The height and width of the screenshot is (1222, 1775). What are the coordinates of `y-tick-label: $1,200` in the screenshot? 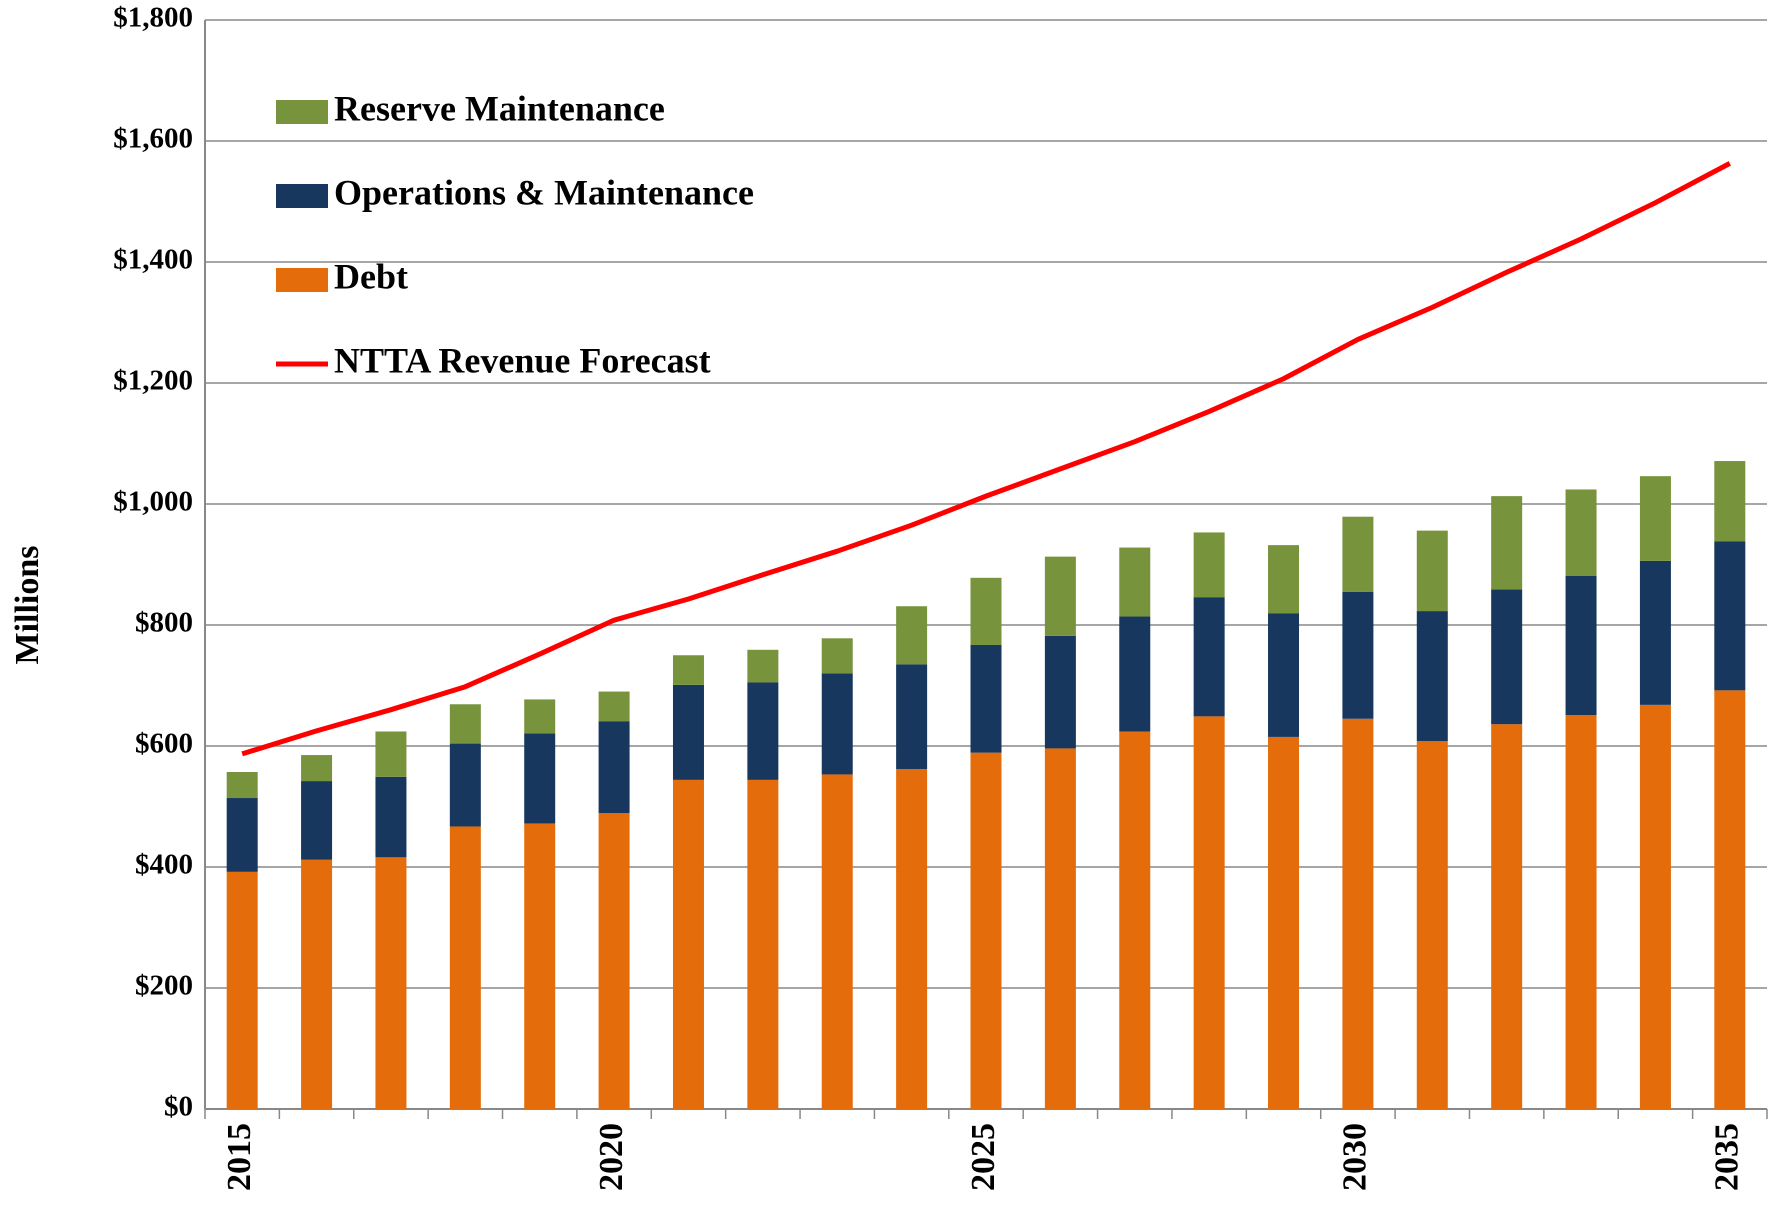 It's located at (153, 381).